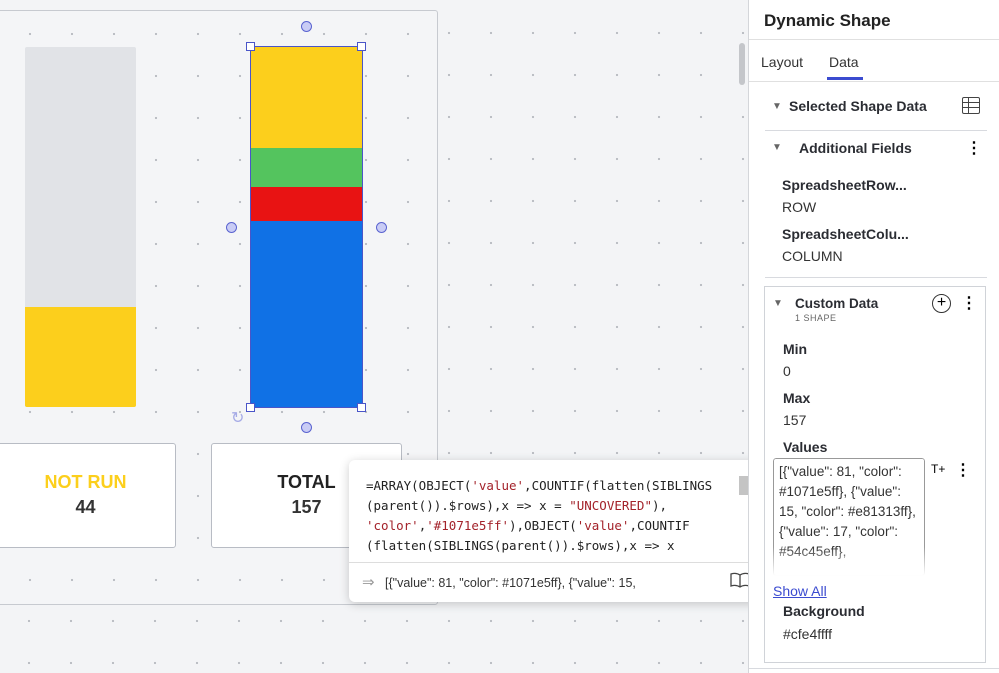  Describe the element at coordinates (844, 62) in the screenshot. I see `tab-data: Data` at that location.